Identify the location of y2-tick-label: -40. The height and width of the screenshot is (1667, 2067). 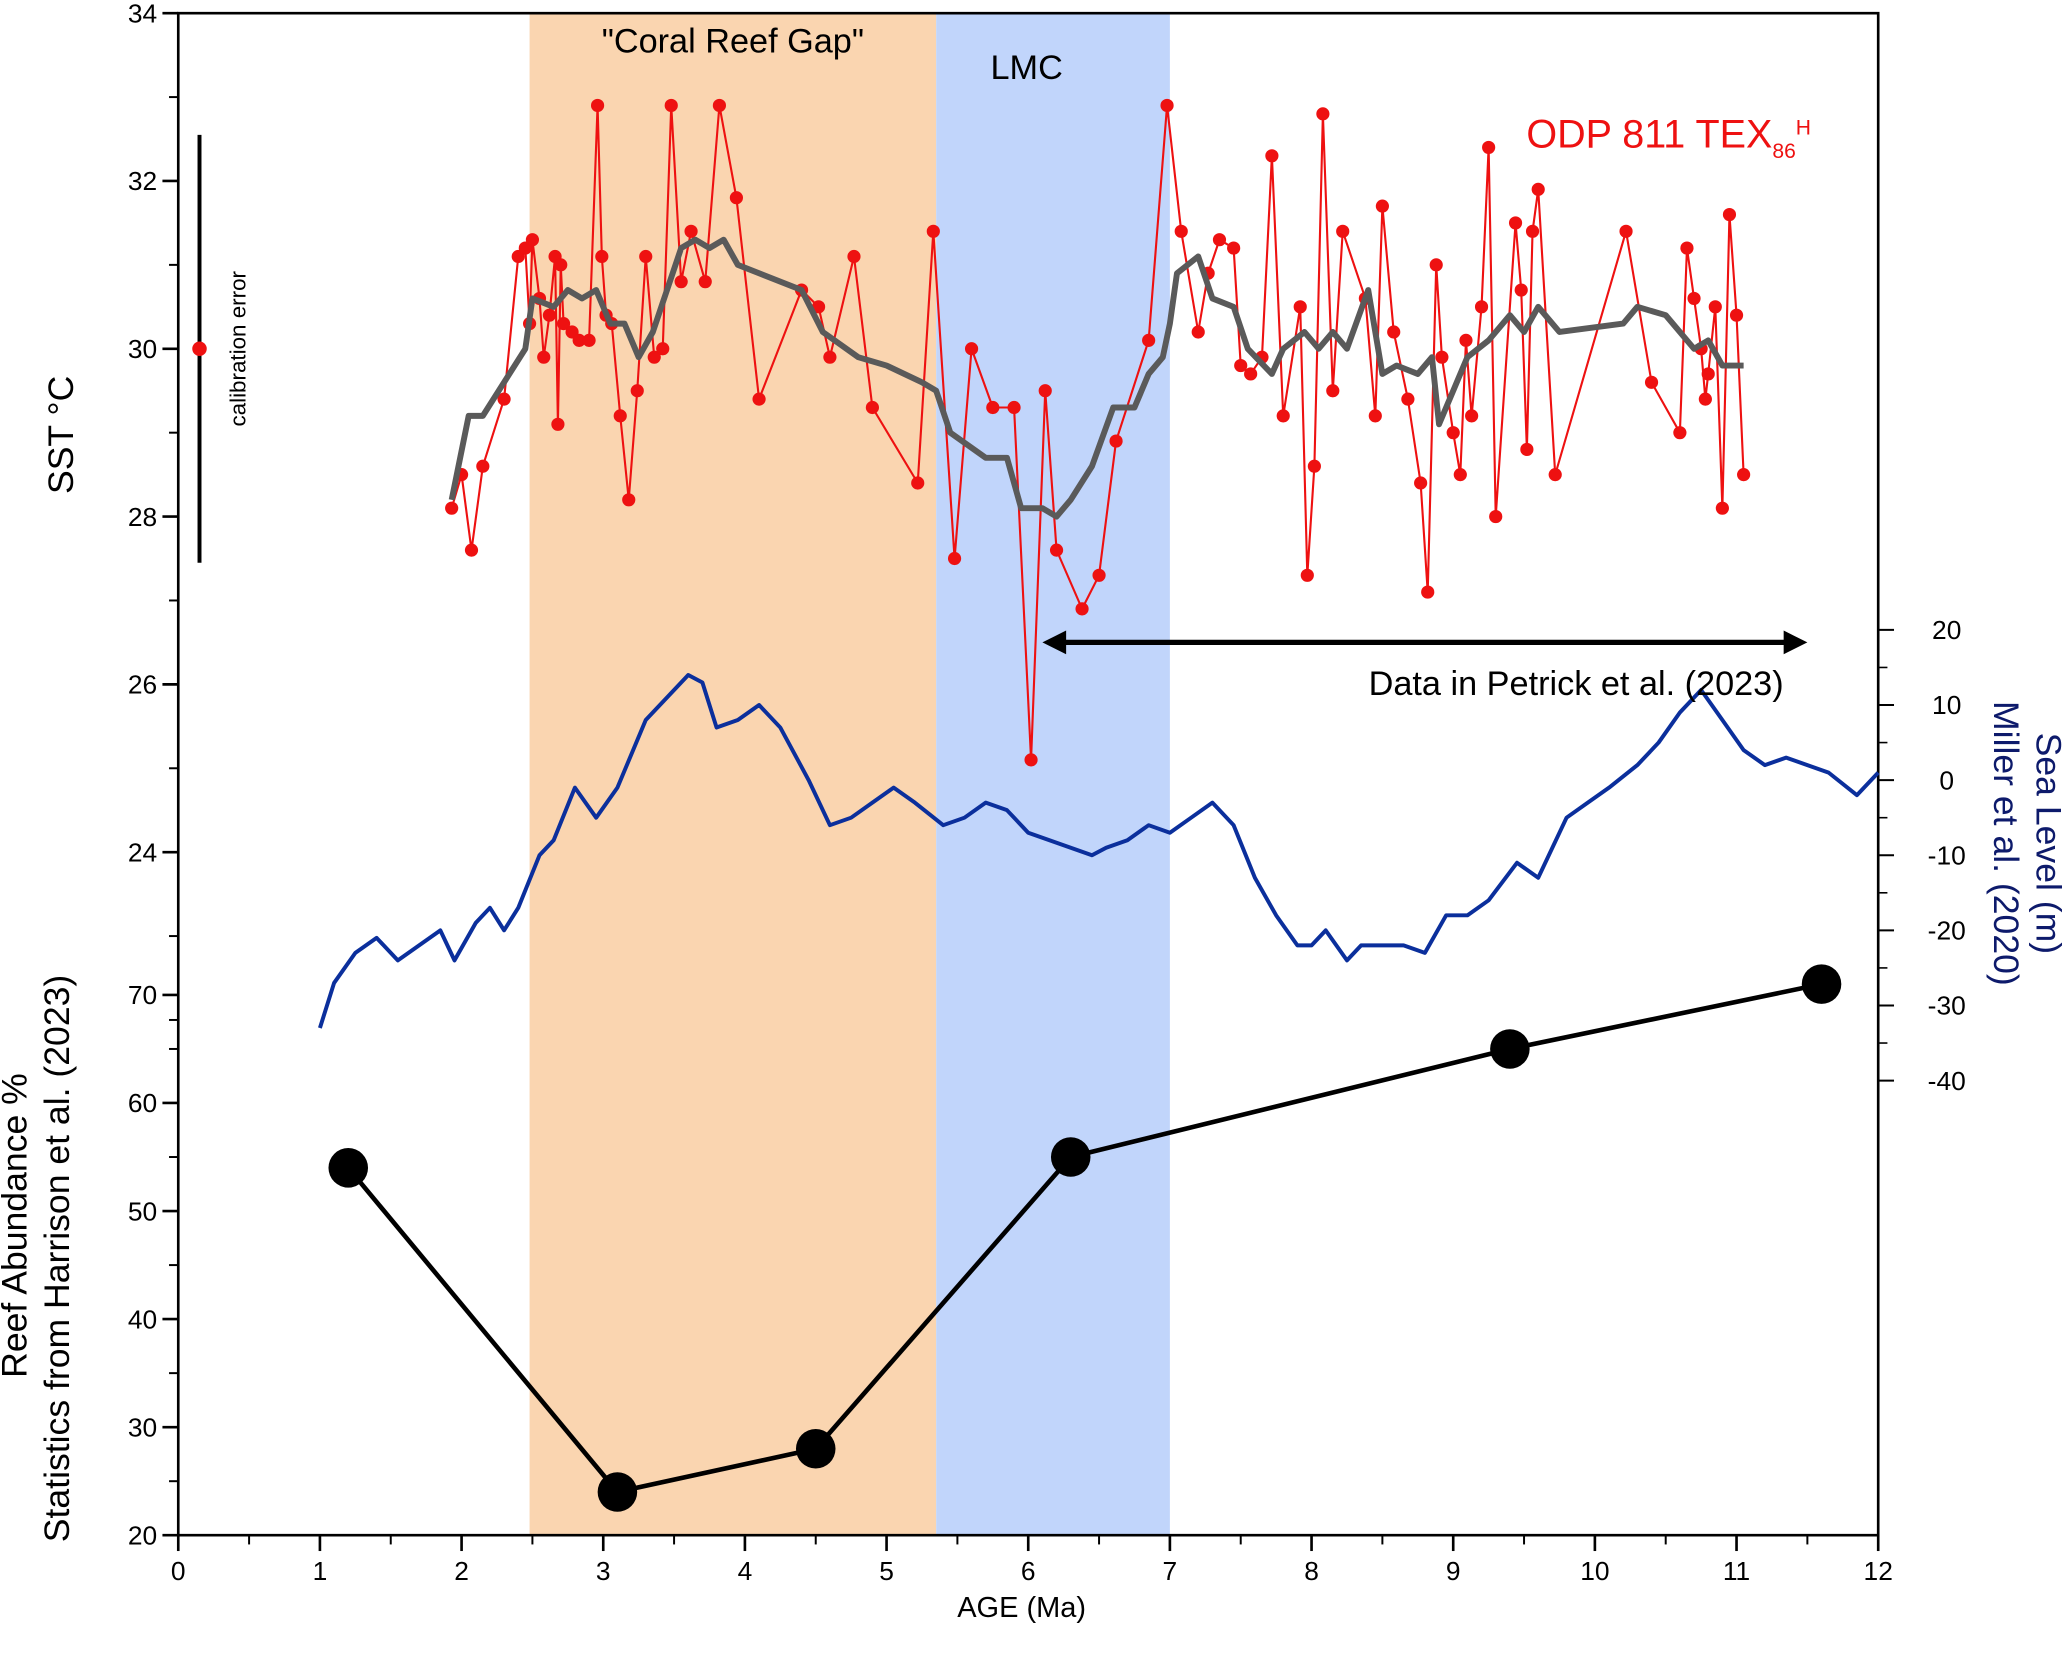
(1947, 1081).